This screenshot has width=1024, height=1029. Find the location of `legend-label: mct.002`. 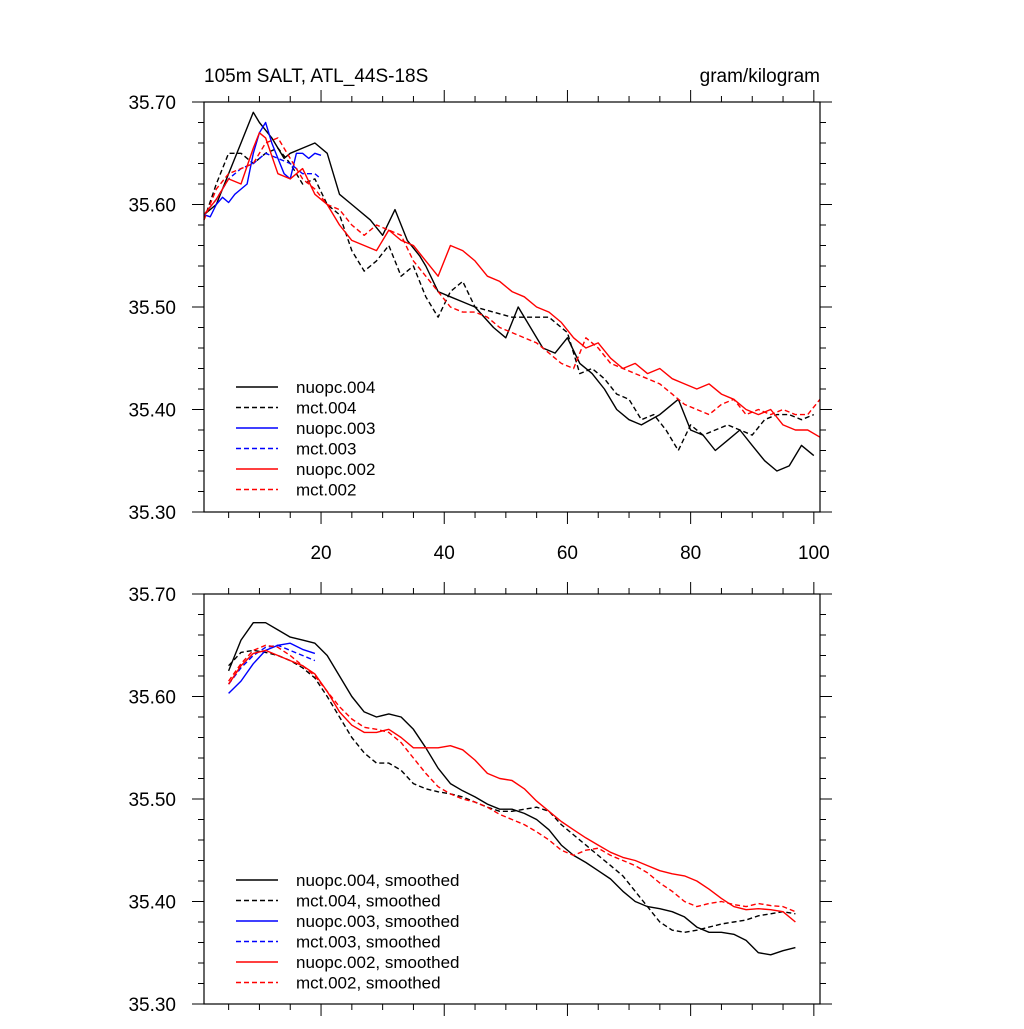

legend-label: mct.002 is located at coordinates (326, 490).